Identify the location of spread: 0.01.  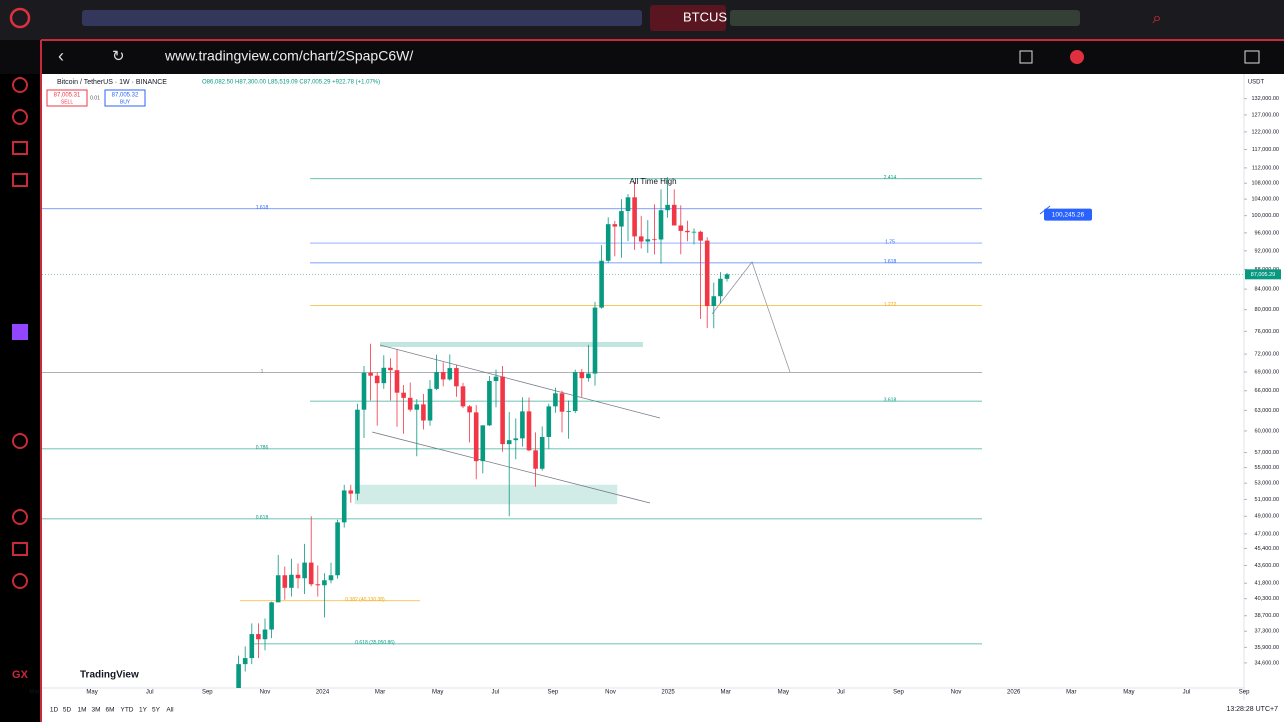
(95, 98).